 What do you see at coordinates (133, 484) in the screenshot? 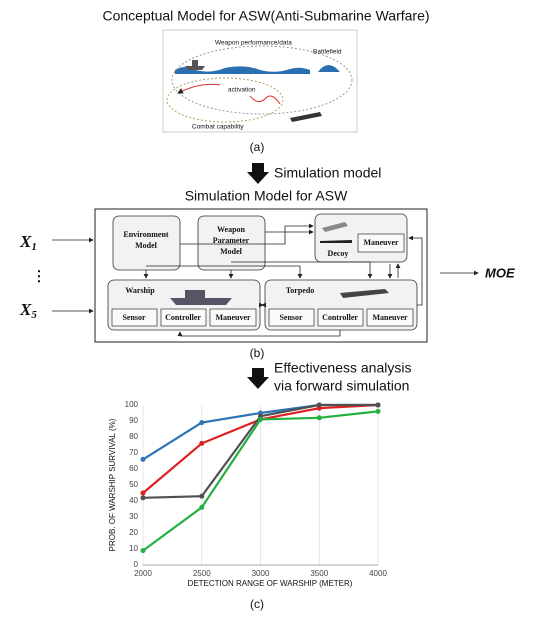
I see `y-tick-label: 50` at bounding box center [133, 484].